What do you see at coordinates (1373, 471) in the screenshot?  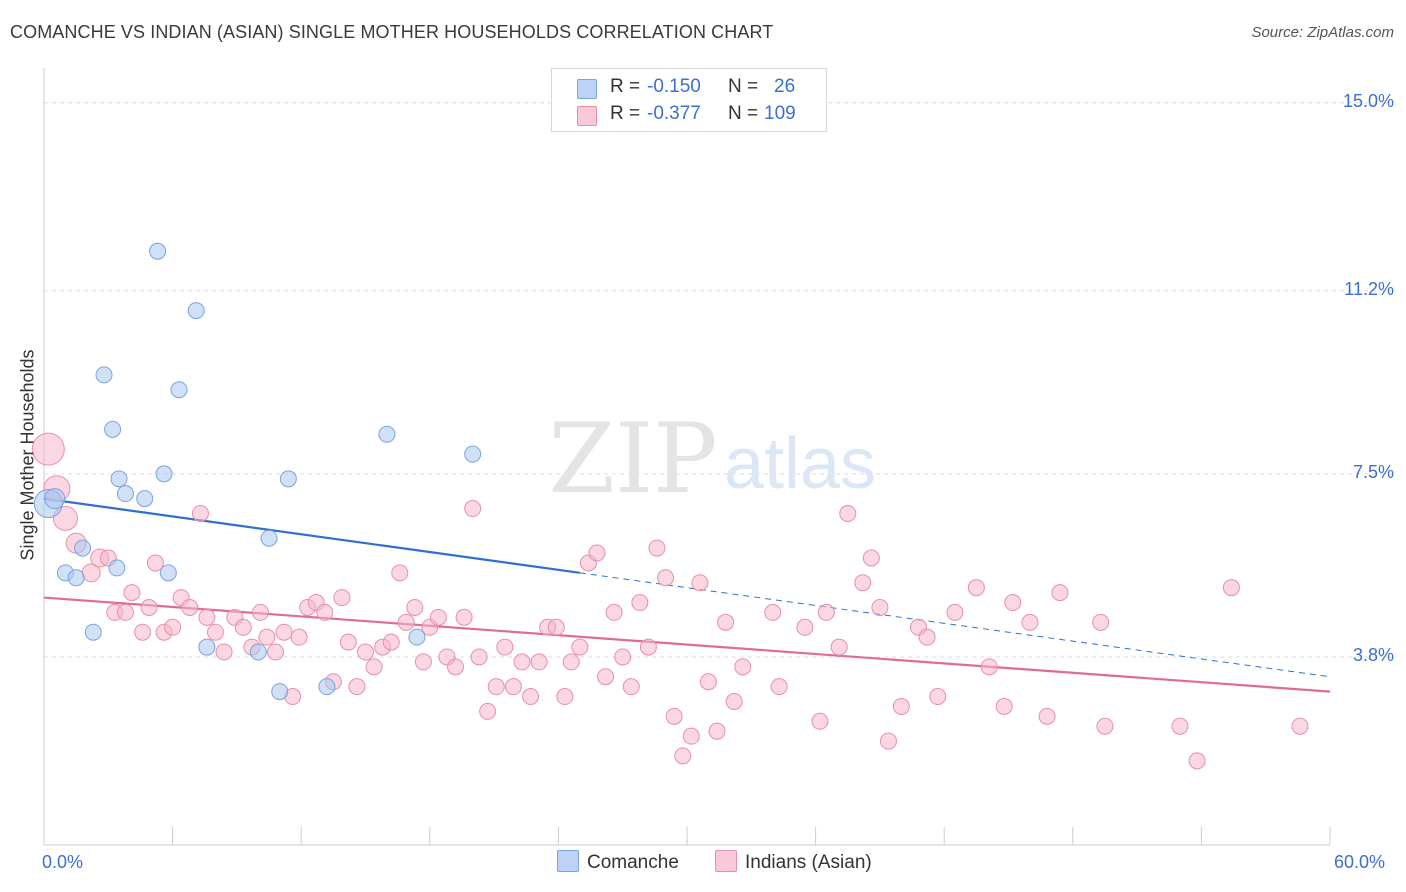 I see `y-tick-label: 7.5%` at bounding box center [1373, 471].